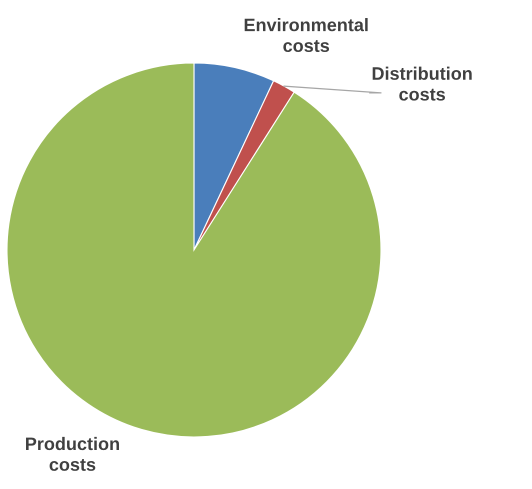 The image size is (532, 489). Describe the element at coordinates (422, 83) in the screenshot. I see `slice-label: Distribution costs` at that location.